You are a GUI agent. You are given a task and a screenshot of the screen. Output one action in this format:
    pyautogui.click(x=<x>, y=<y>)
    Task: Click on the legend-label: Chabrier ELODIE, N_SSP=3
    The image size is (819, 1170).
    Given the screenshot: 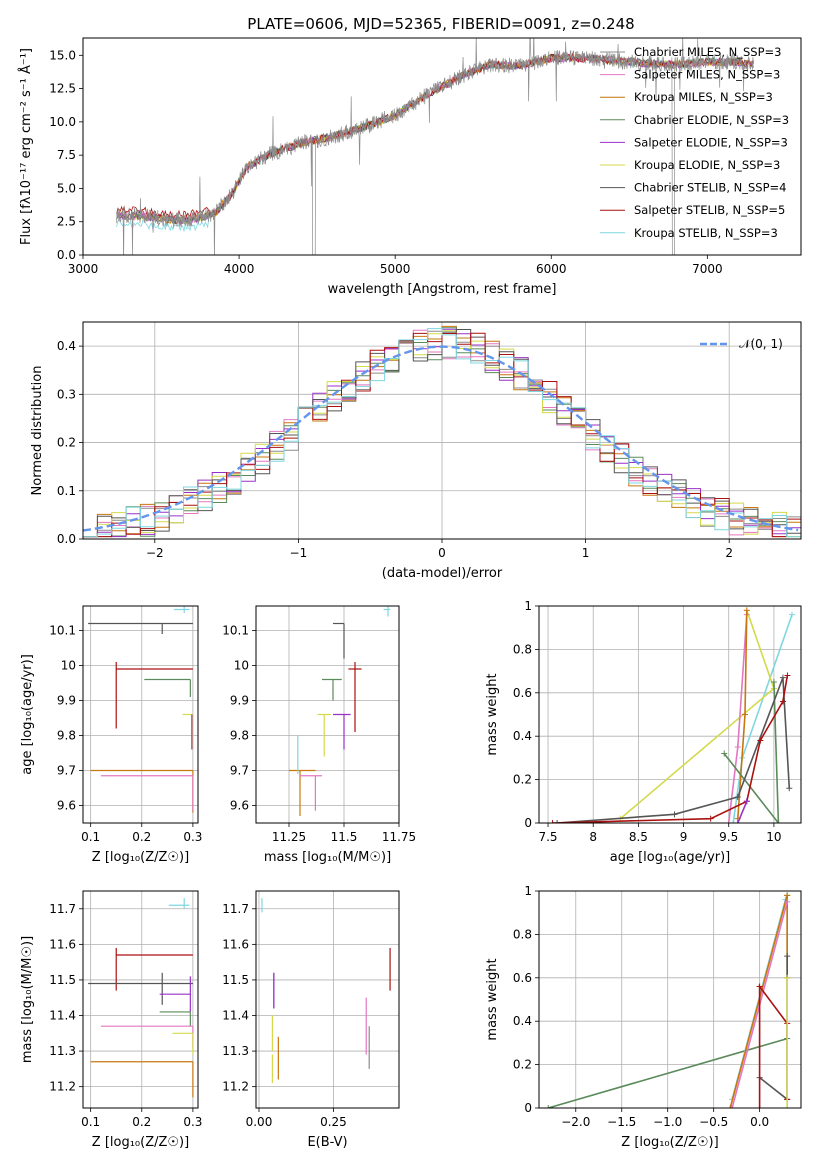 What is the action you would take?
    pyautogui.click(x=711, y=120)
    